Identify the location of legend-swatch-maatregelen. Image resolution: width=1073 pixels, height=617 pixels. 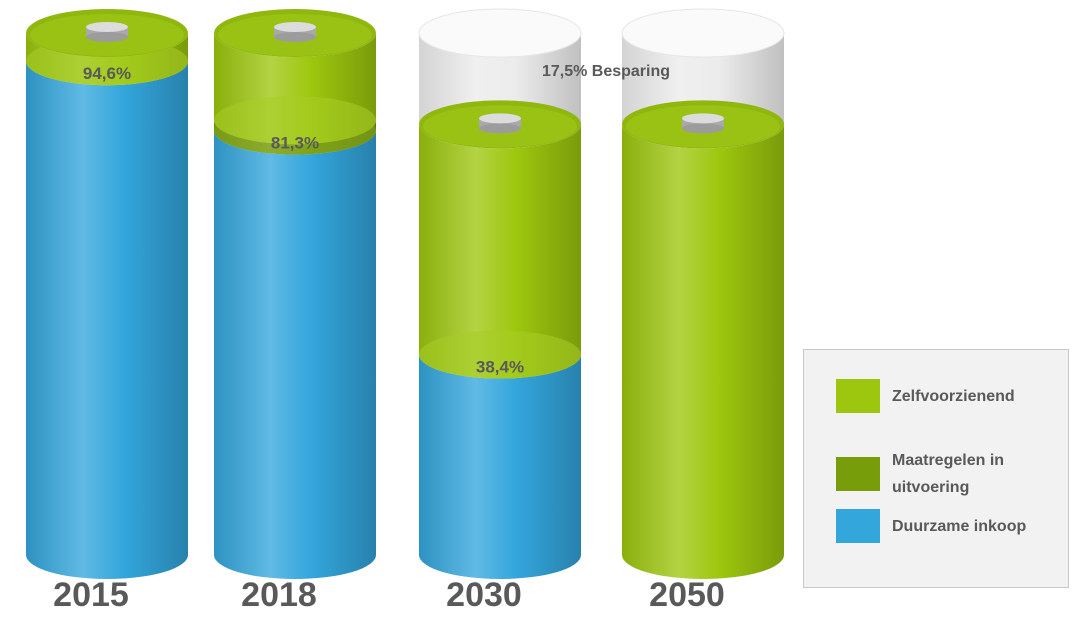
(858, 474).